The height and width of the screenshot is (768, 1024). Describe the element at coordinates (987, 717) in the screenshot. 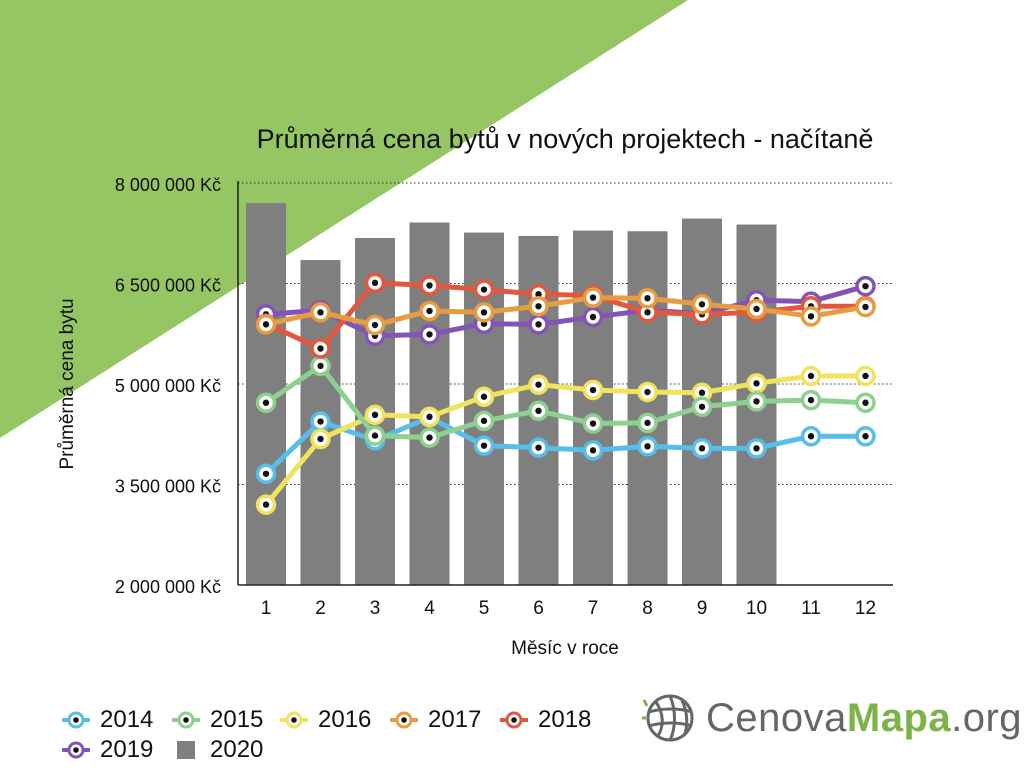

I see `logo-text-part3: .org` at that location.